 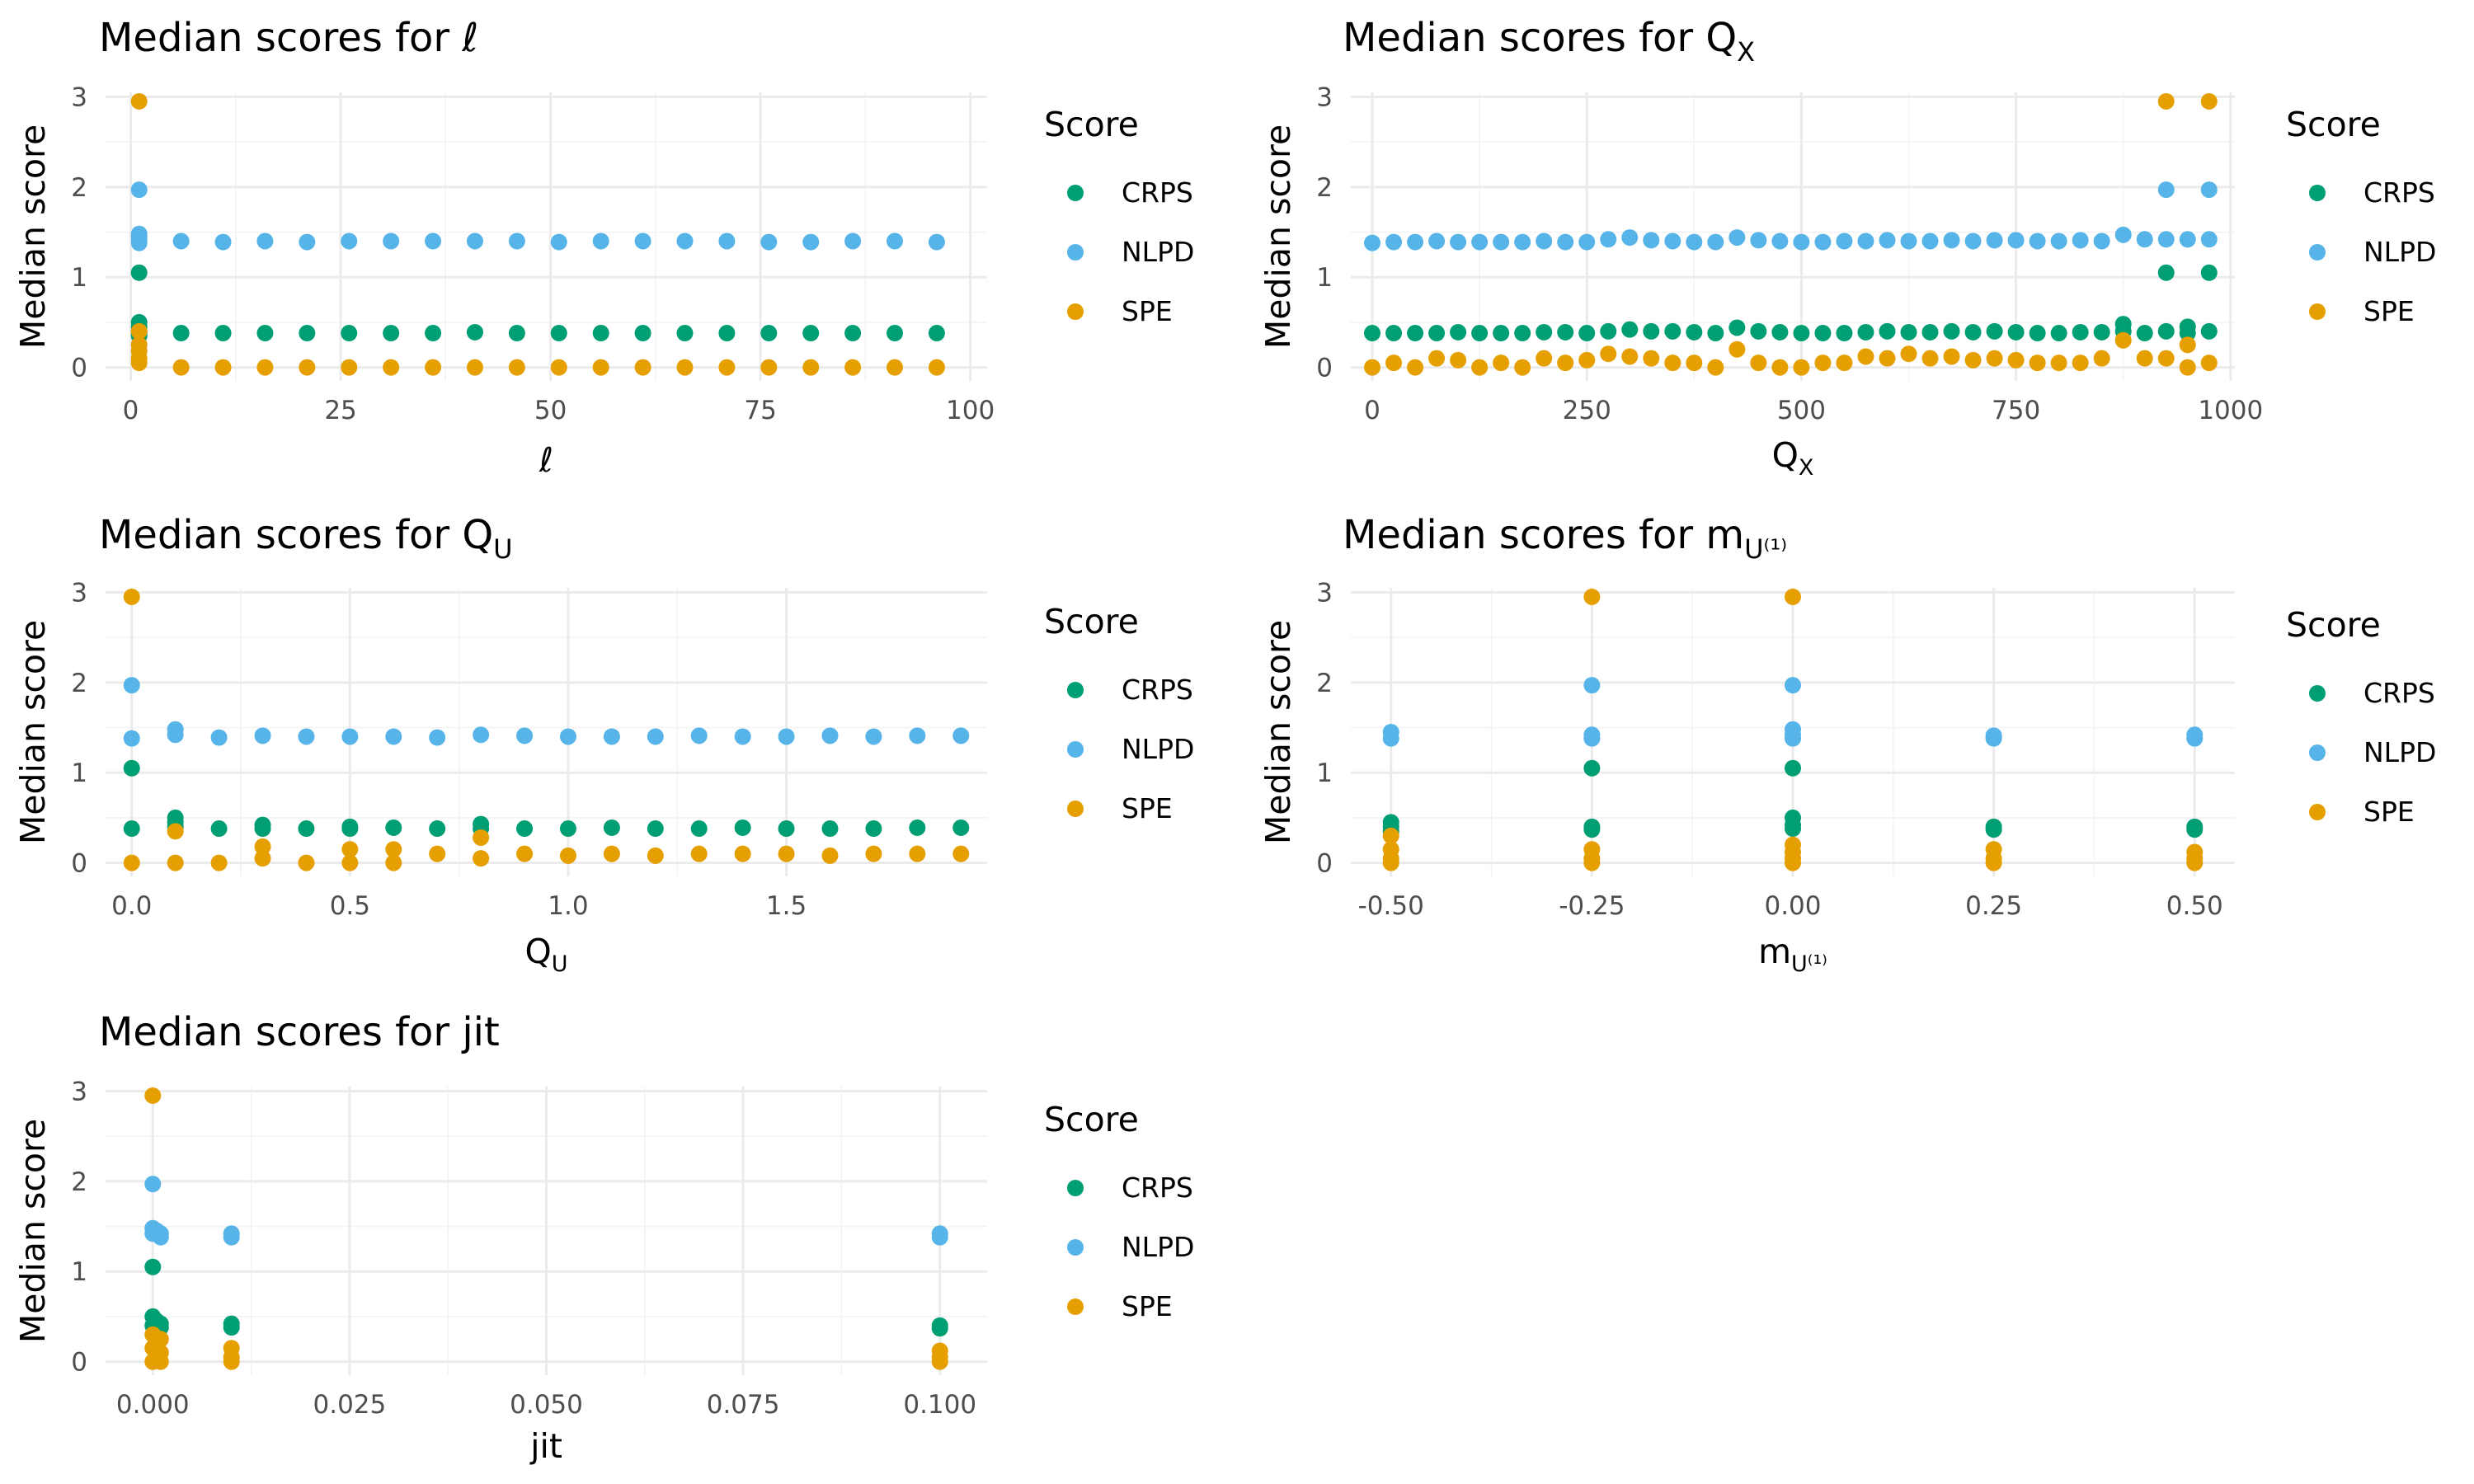 What do you see at coordinates (1746, 52) in the screenshot?
I see `chart-title-subscript: X` at bounding box center [1746, 52].